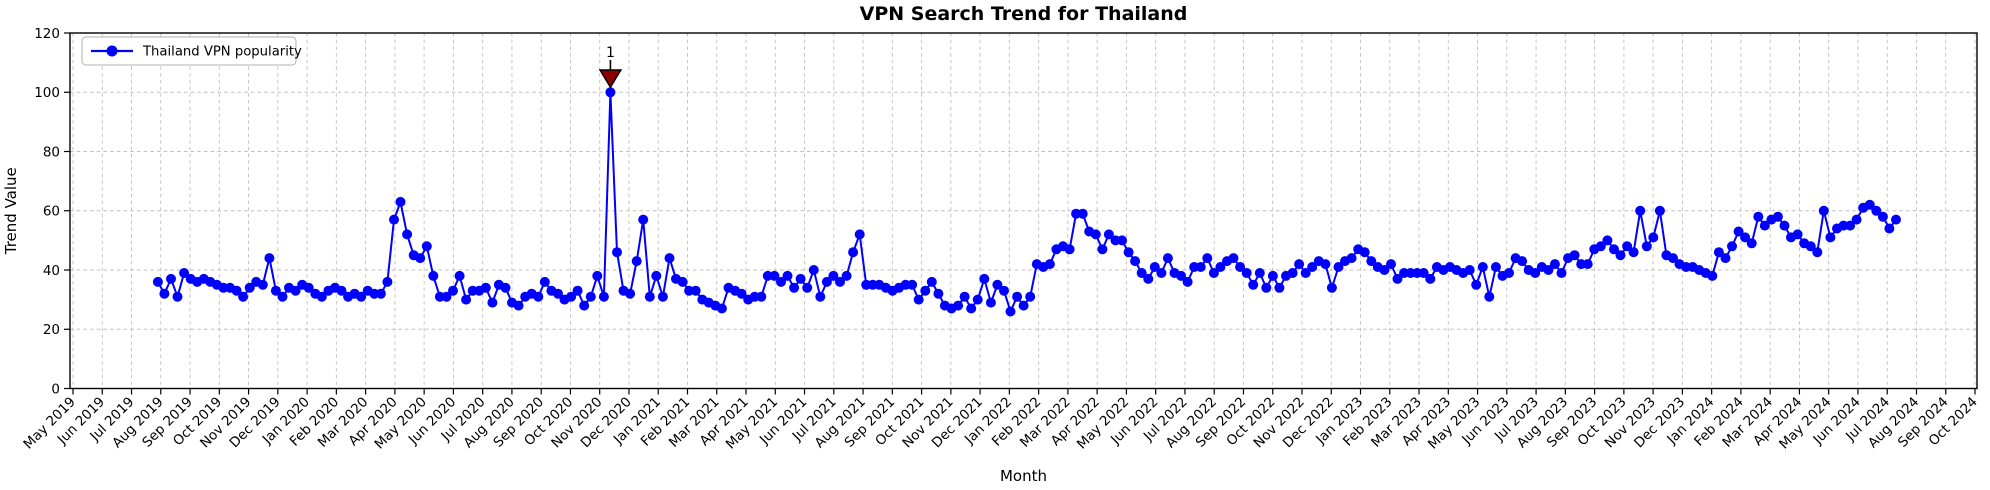 The width and height of the screenshot is (1990, 490). Describe the element at coordinates (51, 330) in the screenshot. I see `y-tick-label: 20` at that location.